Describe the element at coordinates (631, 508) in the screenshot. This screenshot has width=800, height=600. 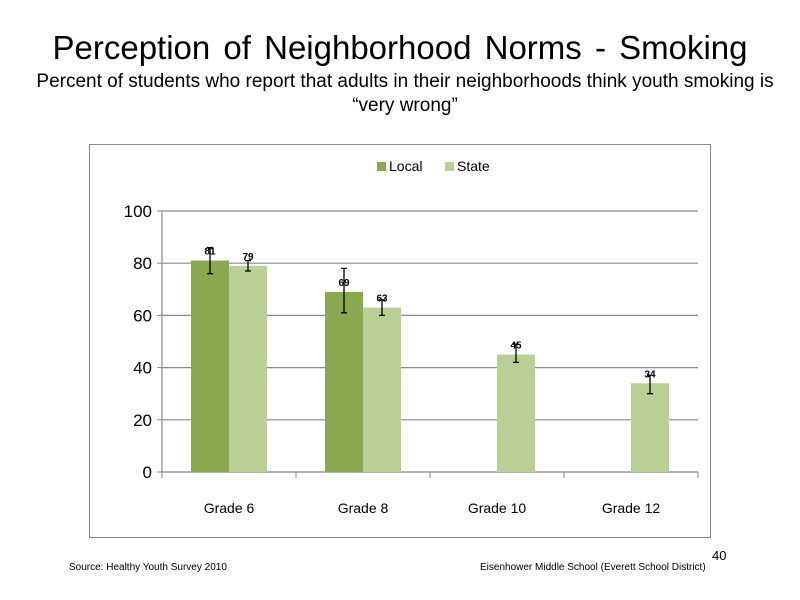
I see `x-category-label: Grade 12` at that location.